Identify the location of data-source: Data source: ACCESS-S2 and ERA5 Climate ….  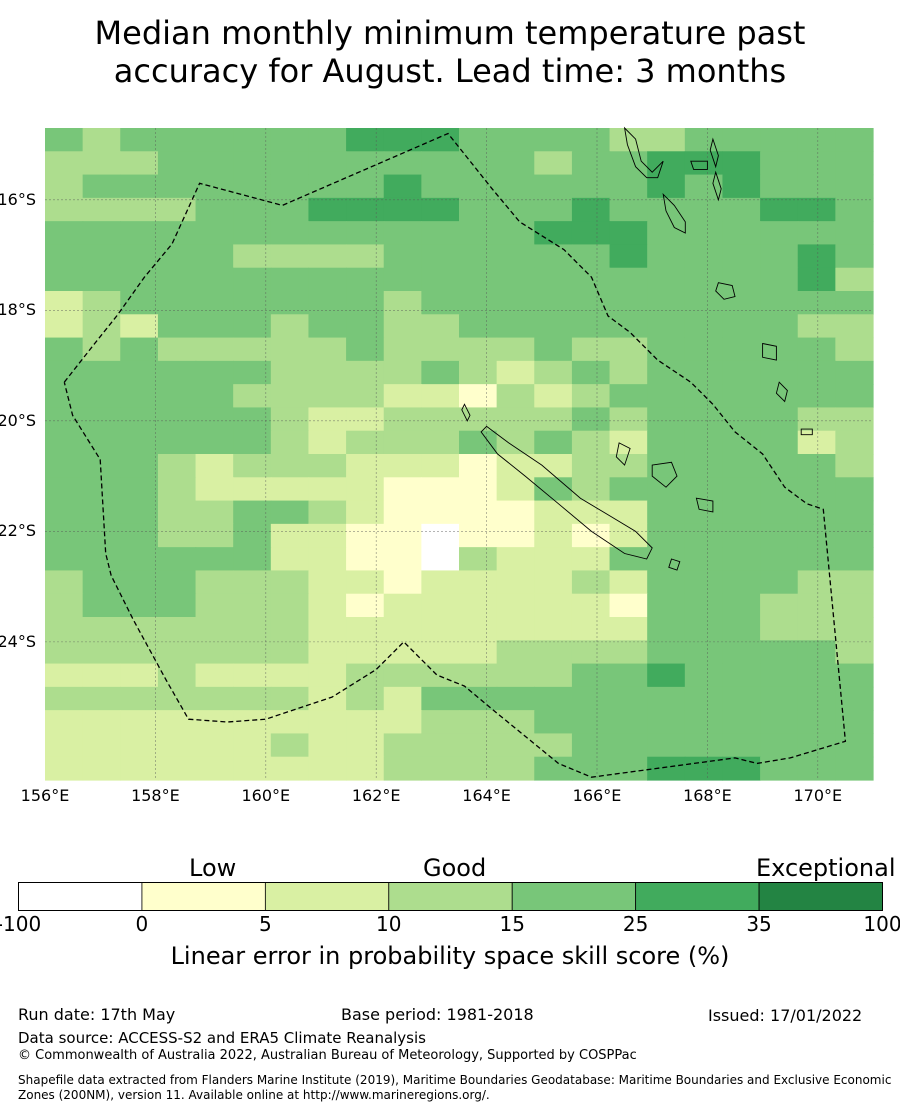
(222, 1038).